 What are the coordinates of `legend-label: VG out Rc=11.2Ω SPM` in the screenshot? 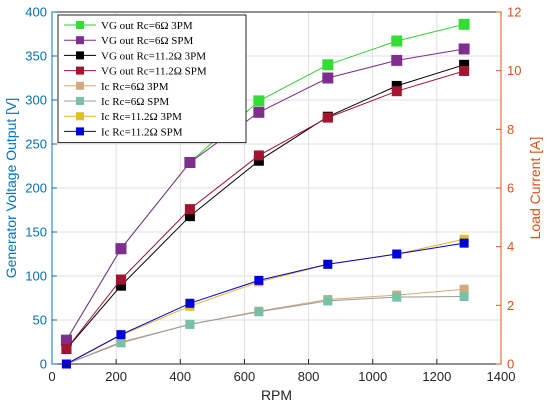 It's located at (154, 72).